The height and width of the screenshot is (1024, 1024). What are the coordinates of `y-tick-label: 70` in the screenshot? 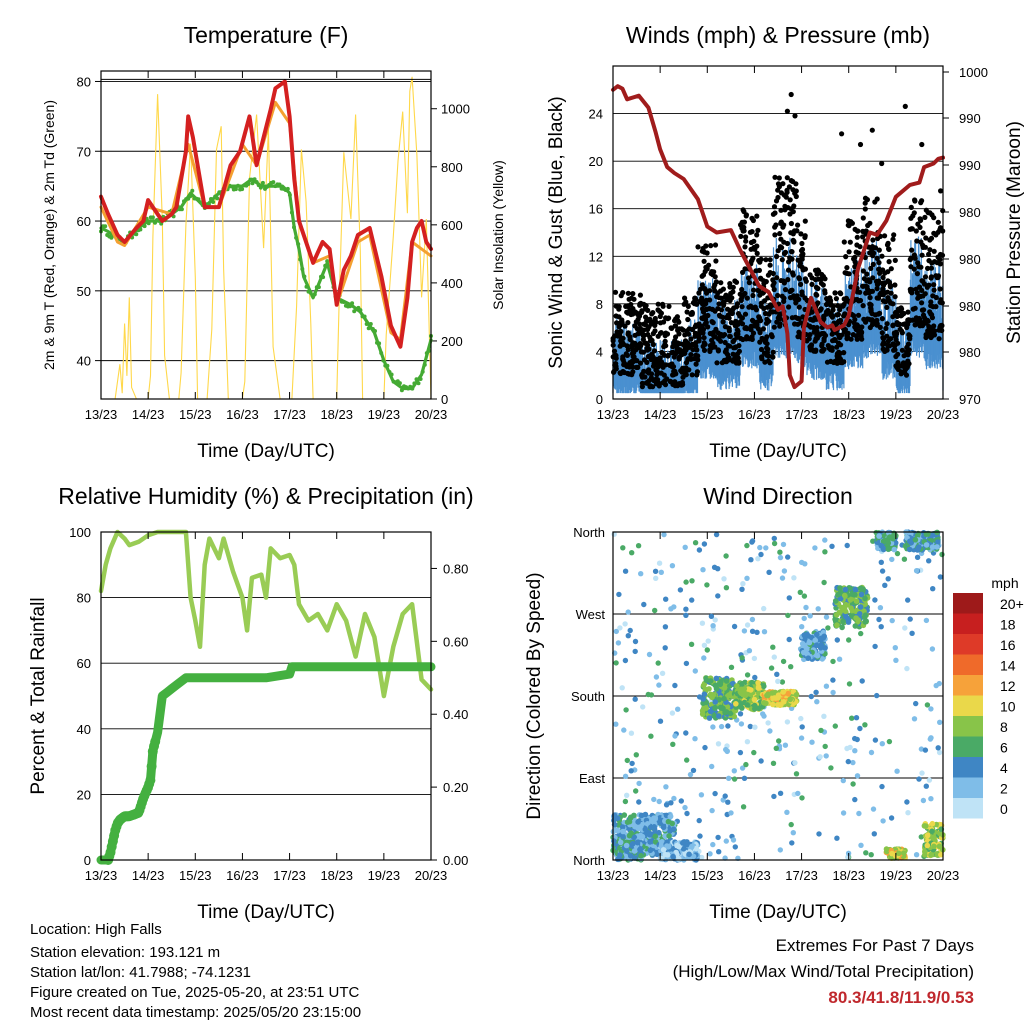 It's located at (84, 151).